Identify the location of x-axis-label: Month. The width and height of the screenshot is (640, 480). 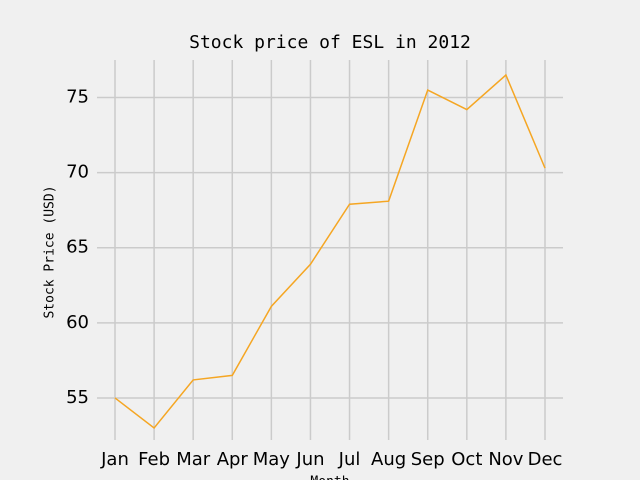
(329, 477).